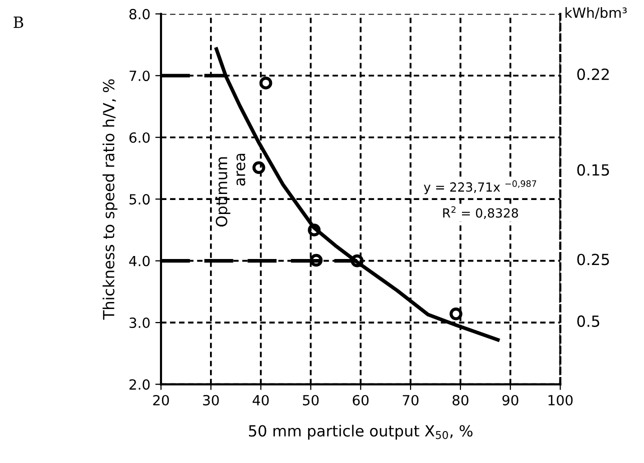  Describe the element at coordinates (241, 170) in the screenshot. I see `annotation: area` at that location.